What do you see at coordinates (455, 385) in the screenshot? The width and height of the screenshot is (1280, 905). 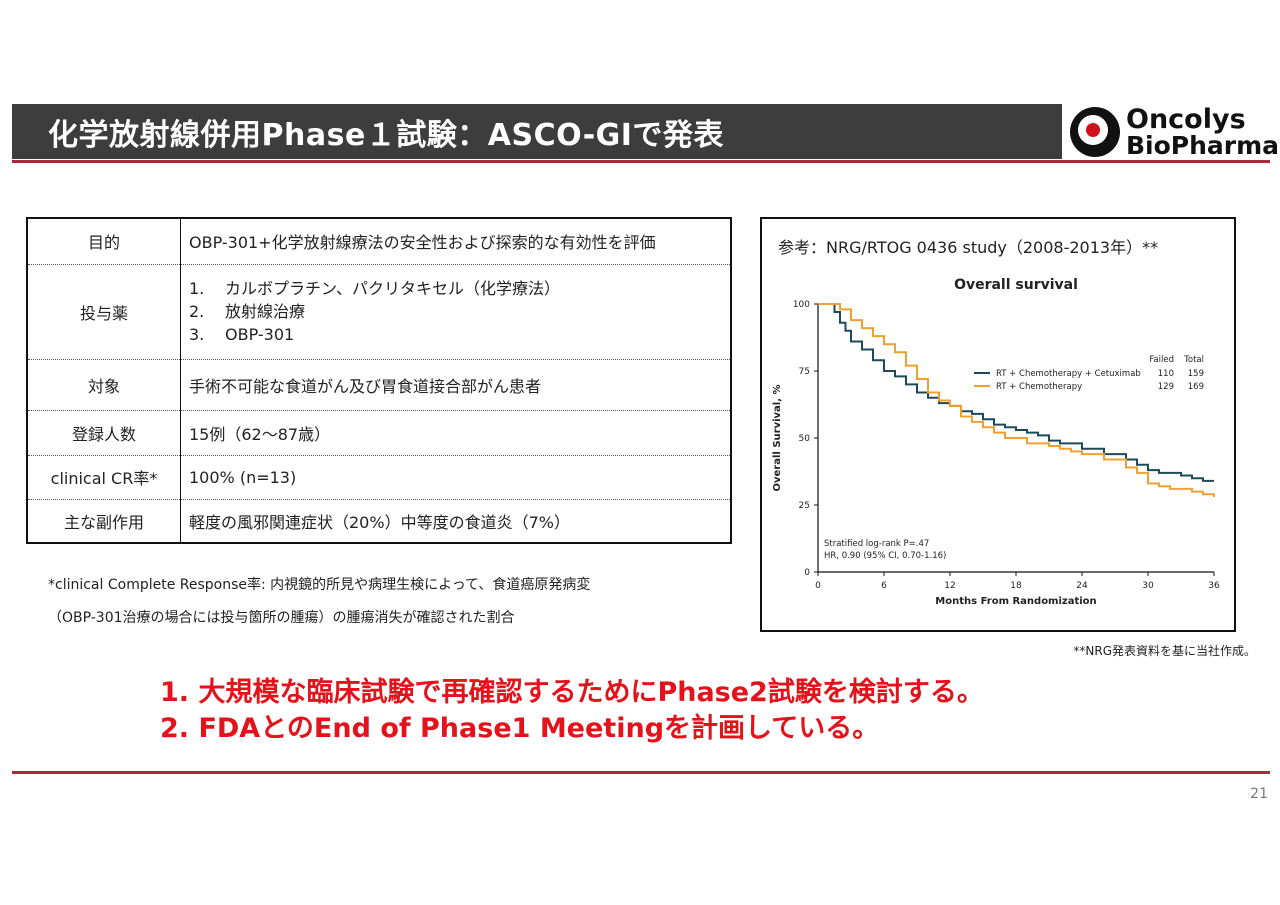 I see `row-value: 手術不可能な食道がん及び胃食道接合部がん患者` at bounding box center [455, 385].